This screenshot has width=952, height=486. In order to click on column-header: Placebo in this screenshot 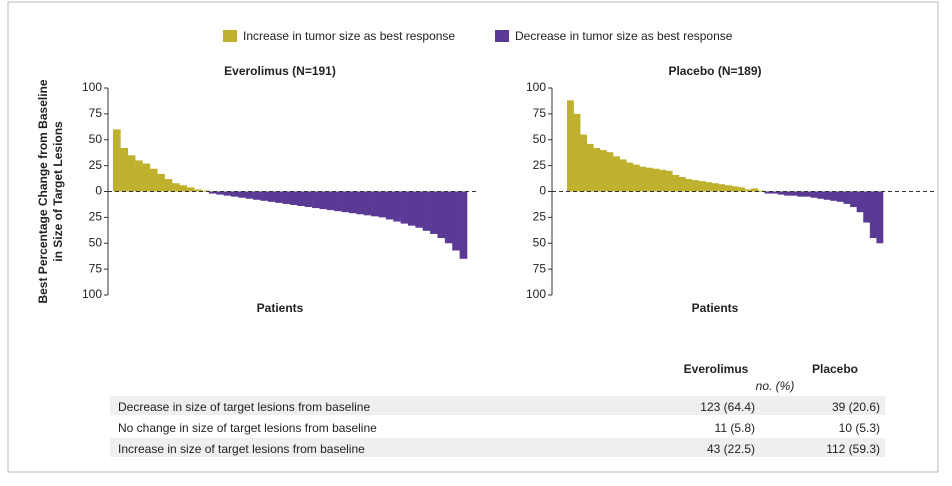, I will do `click(835, 369)`.